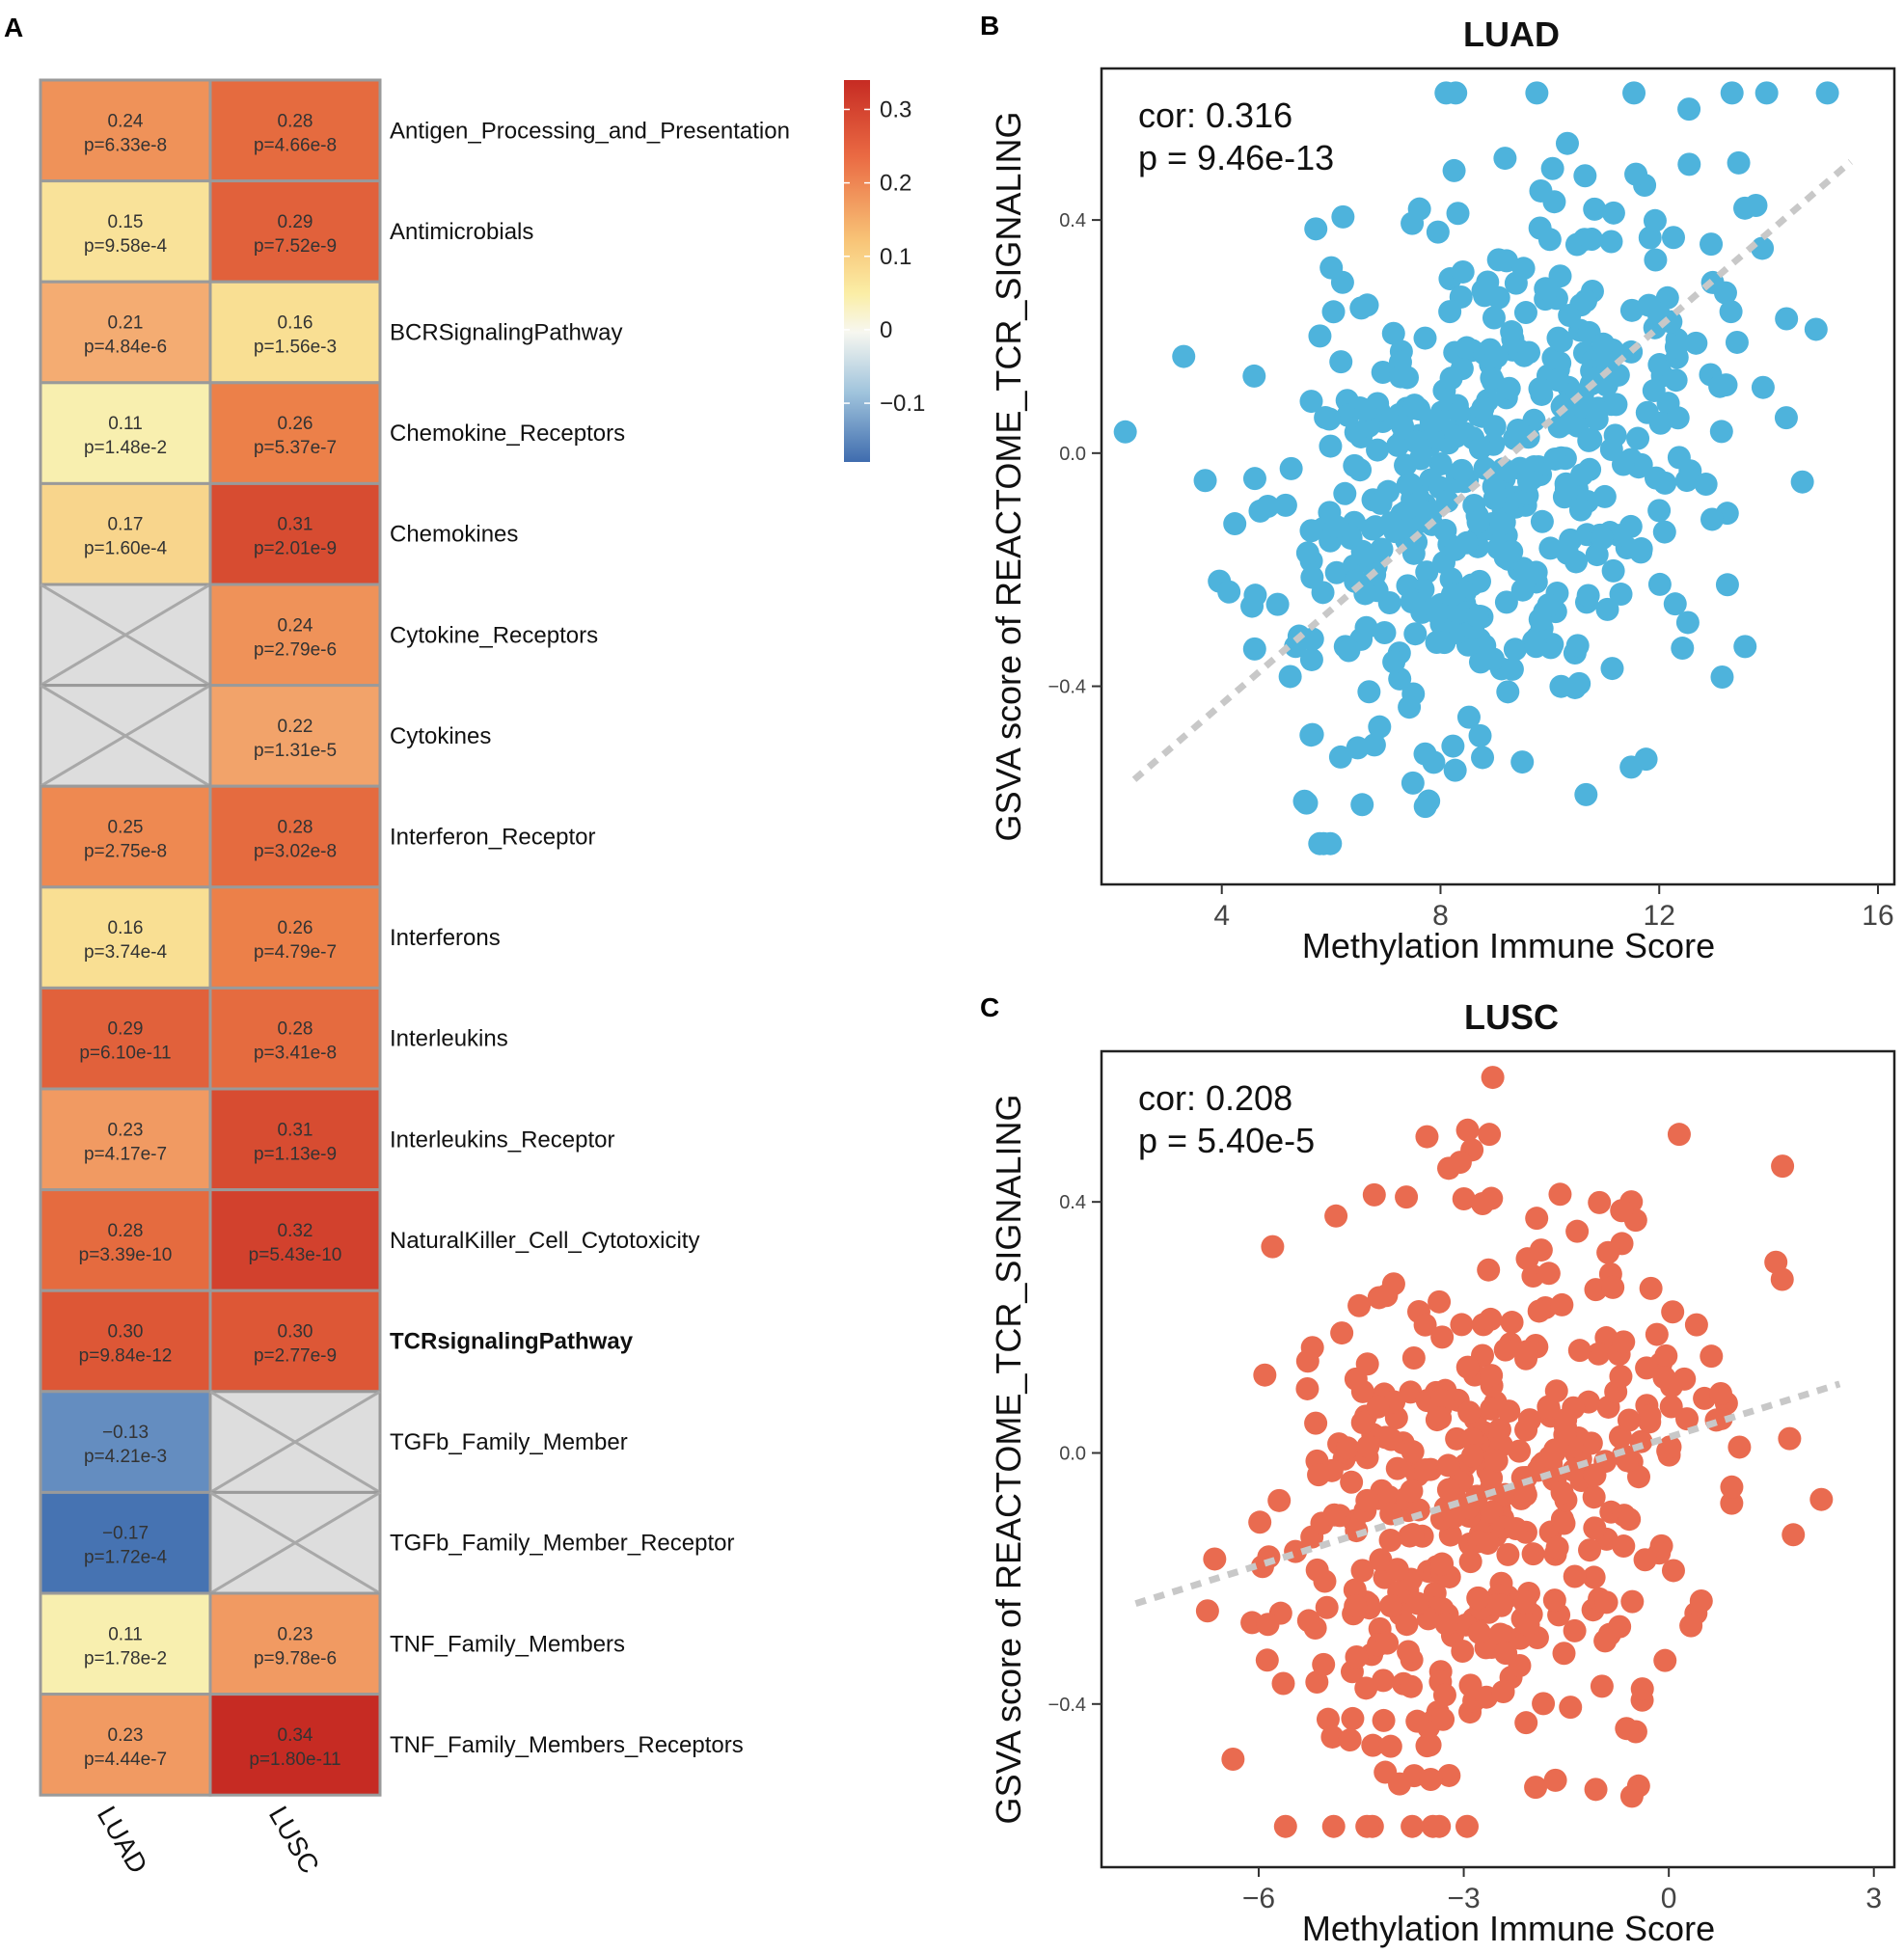  Describe the element at coordinates (1877, 916) in the screenshot. I see `scatter-luad-x-tick-label: 16` at that location.